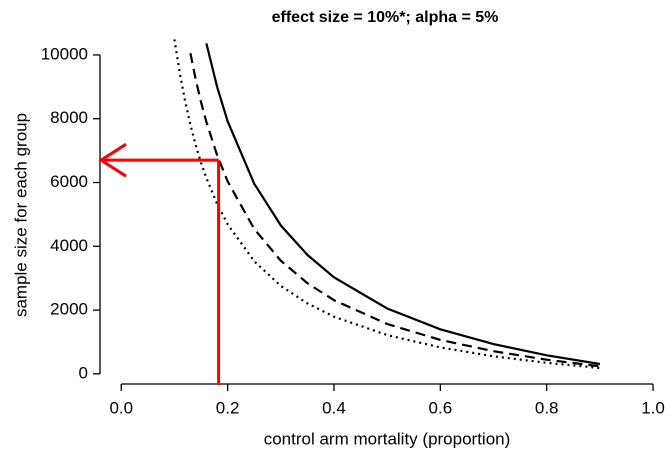 This screenshot has height=456, width=670. What do you see at coordinates (69, 181) in the screenshot?
I see `y-tick-label: 6000` at bounding box center [69, 181].